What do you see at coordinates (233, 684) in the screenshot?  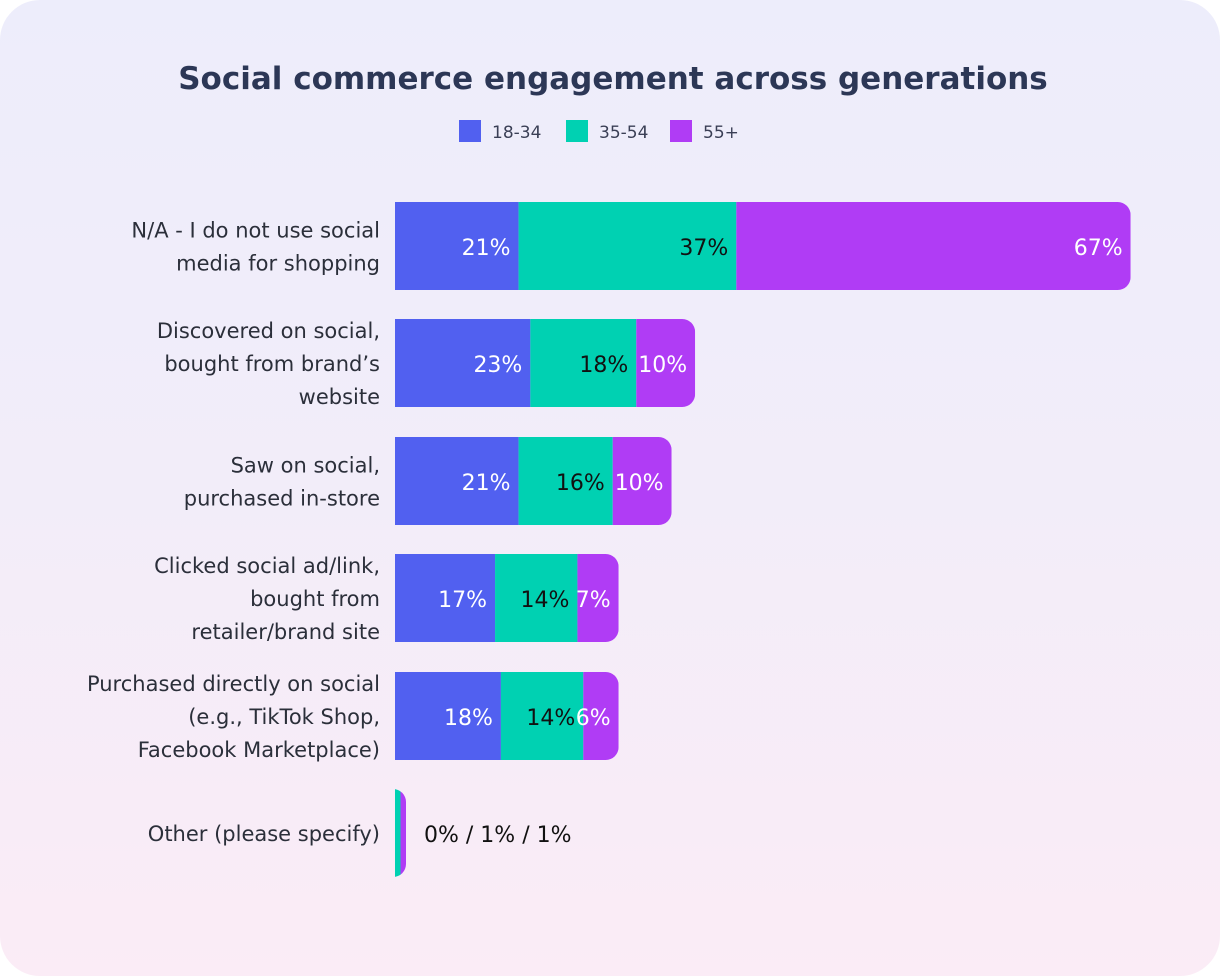 I see `category-label: Purchased directly on social` at bounding box center [233, 684].